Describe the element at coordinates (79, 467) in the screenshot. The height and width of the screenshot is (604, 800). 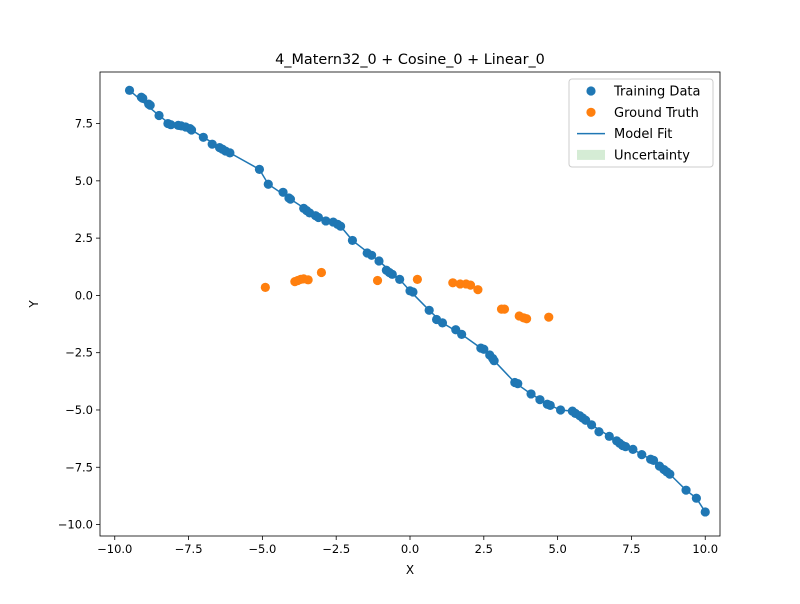
I see `y-tick-label: −7.5` at that location.